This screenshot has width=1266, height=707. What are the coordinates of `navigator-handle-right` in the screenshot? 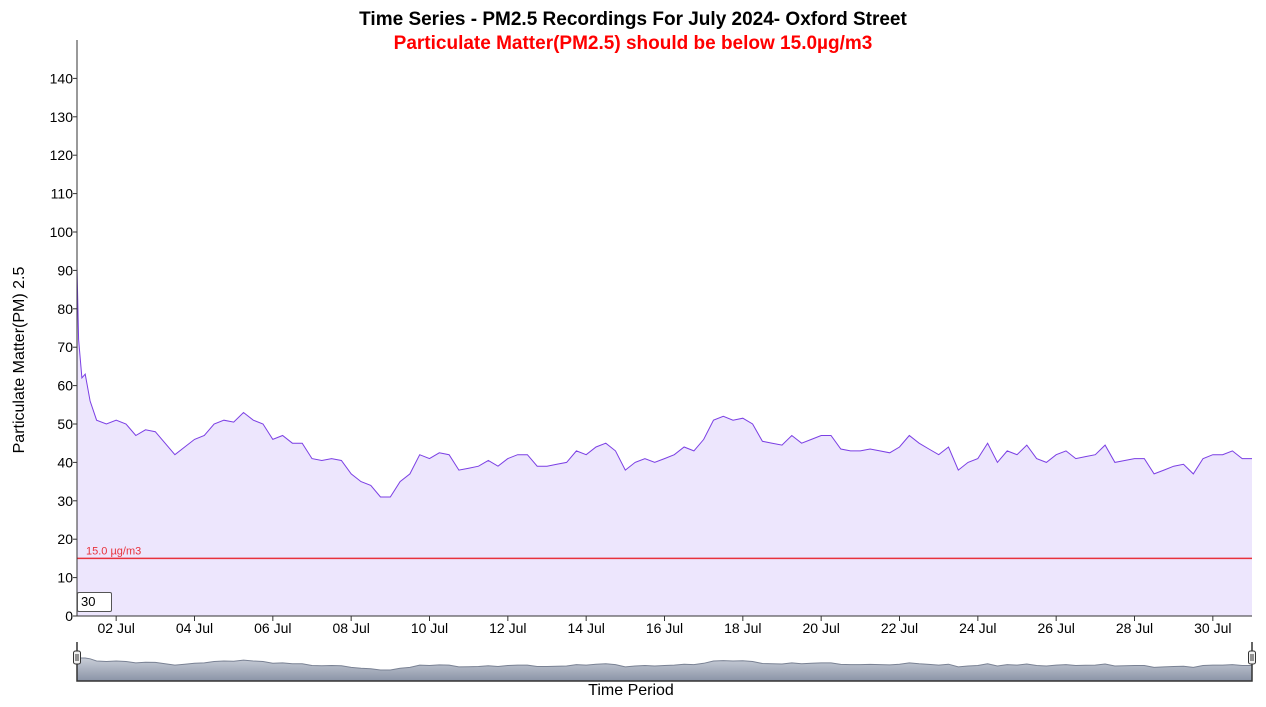 It's located at (1252, 657).